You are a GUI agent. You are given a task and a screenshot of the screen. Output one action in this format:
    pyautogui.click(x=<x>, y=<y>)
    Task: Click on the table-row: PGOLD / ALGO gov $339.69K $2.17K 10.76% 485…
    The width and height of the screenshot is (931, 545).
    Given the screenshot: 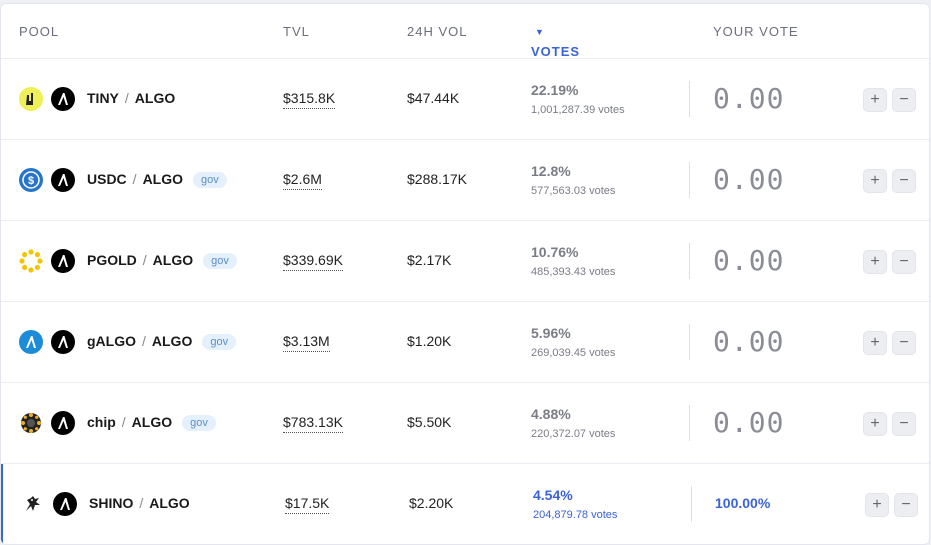 What is the action you would take?
    pyautogui.click(x=465, y=261)
    